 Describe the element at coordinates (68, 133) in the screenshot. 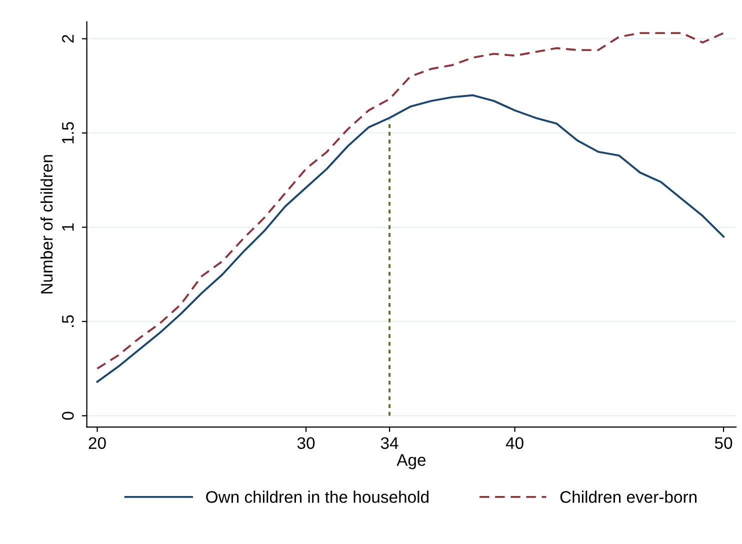

I see `y-tick-label: 1.5` at that location.